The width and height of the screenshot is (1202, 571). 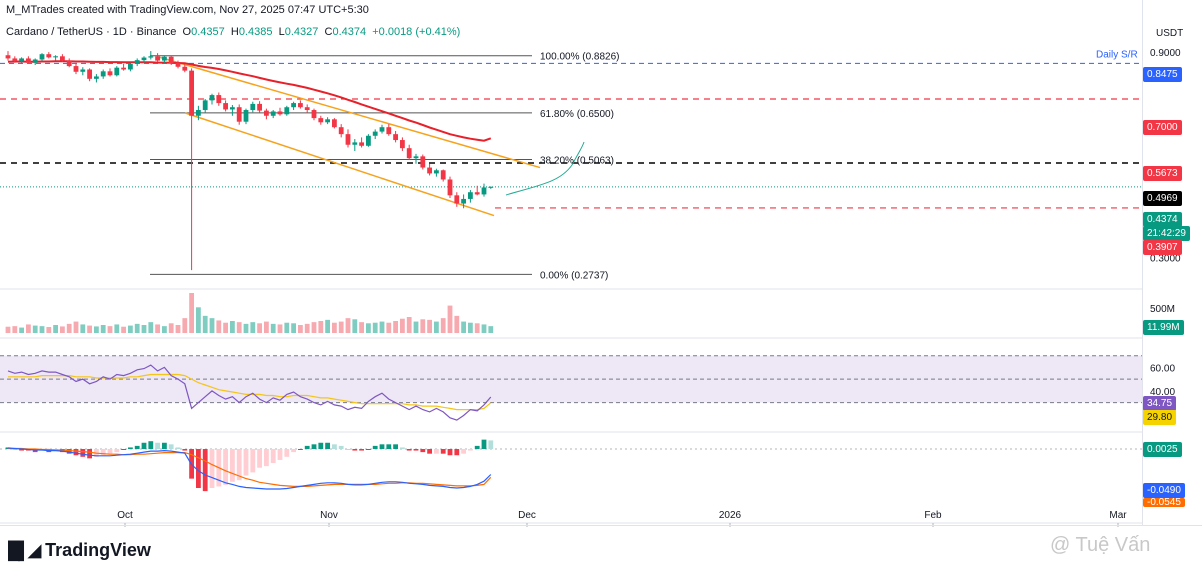 What do you see at coordinates (79, 550) in the screenshot?
I see `tradingview-logo: █▌◢ TradingView` at bounding box center [79, 550].